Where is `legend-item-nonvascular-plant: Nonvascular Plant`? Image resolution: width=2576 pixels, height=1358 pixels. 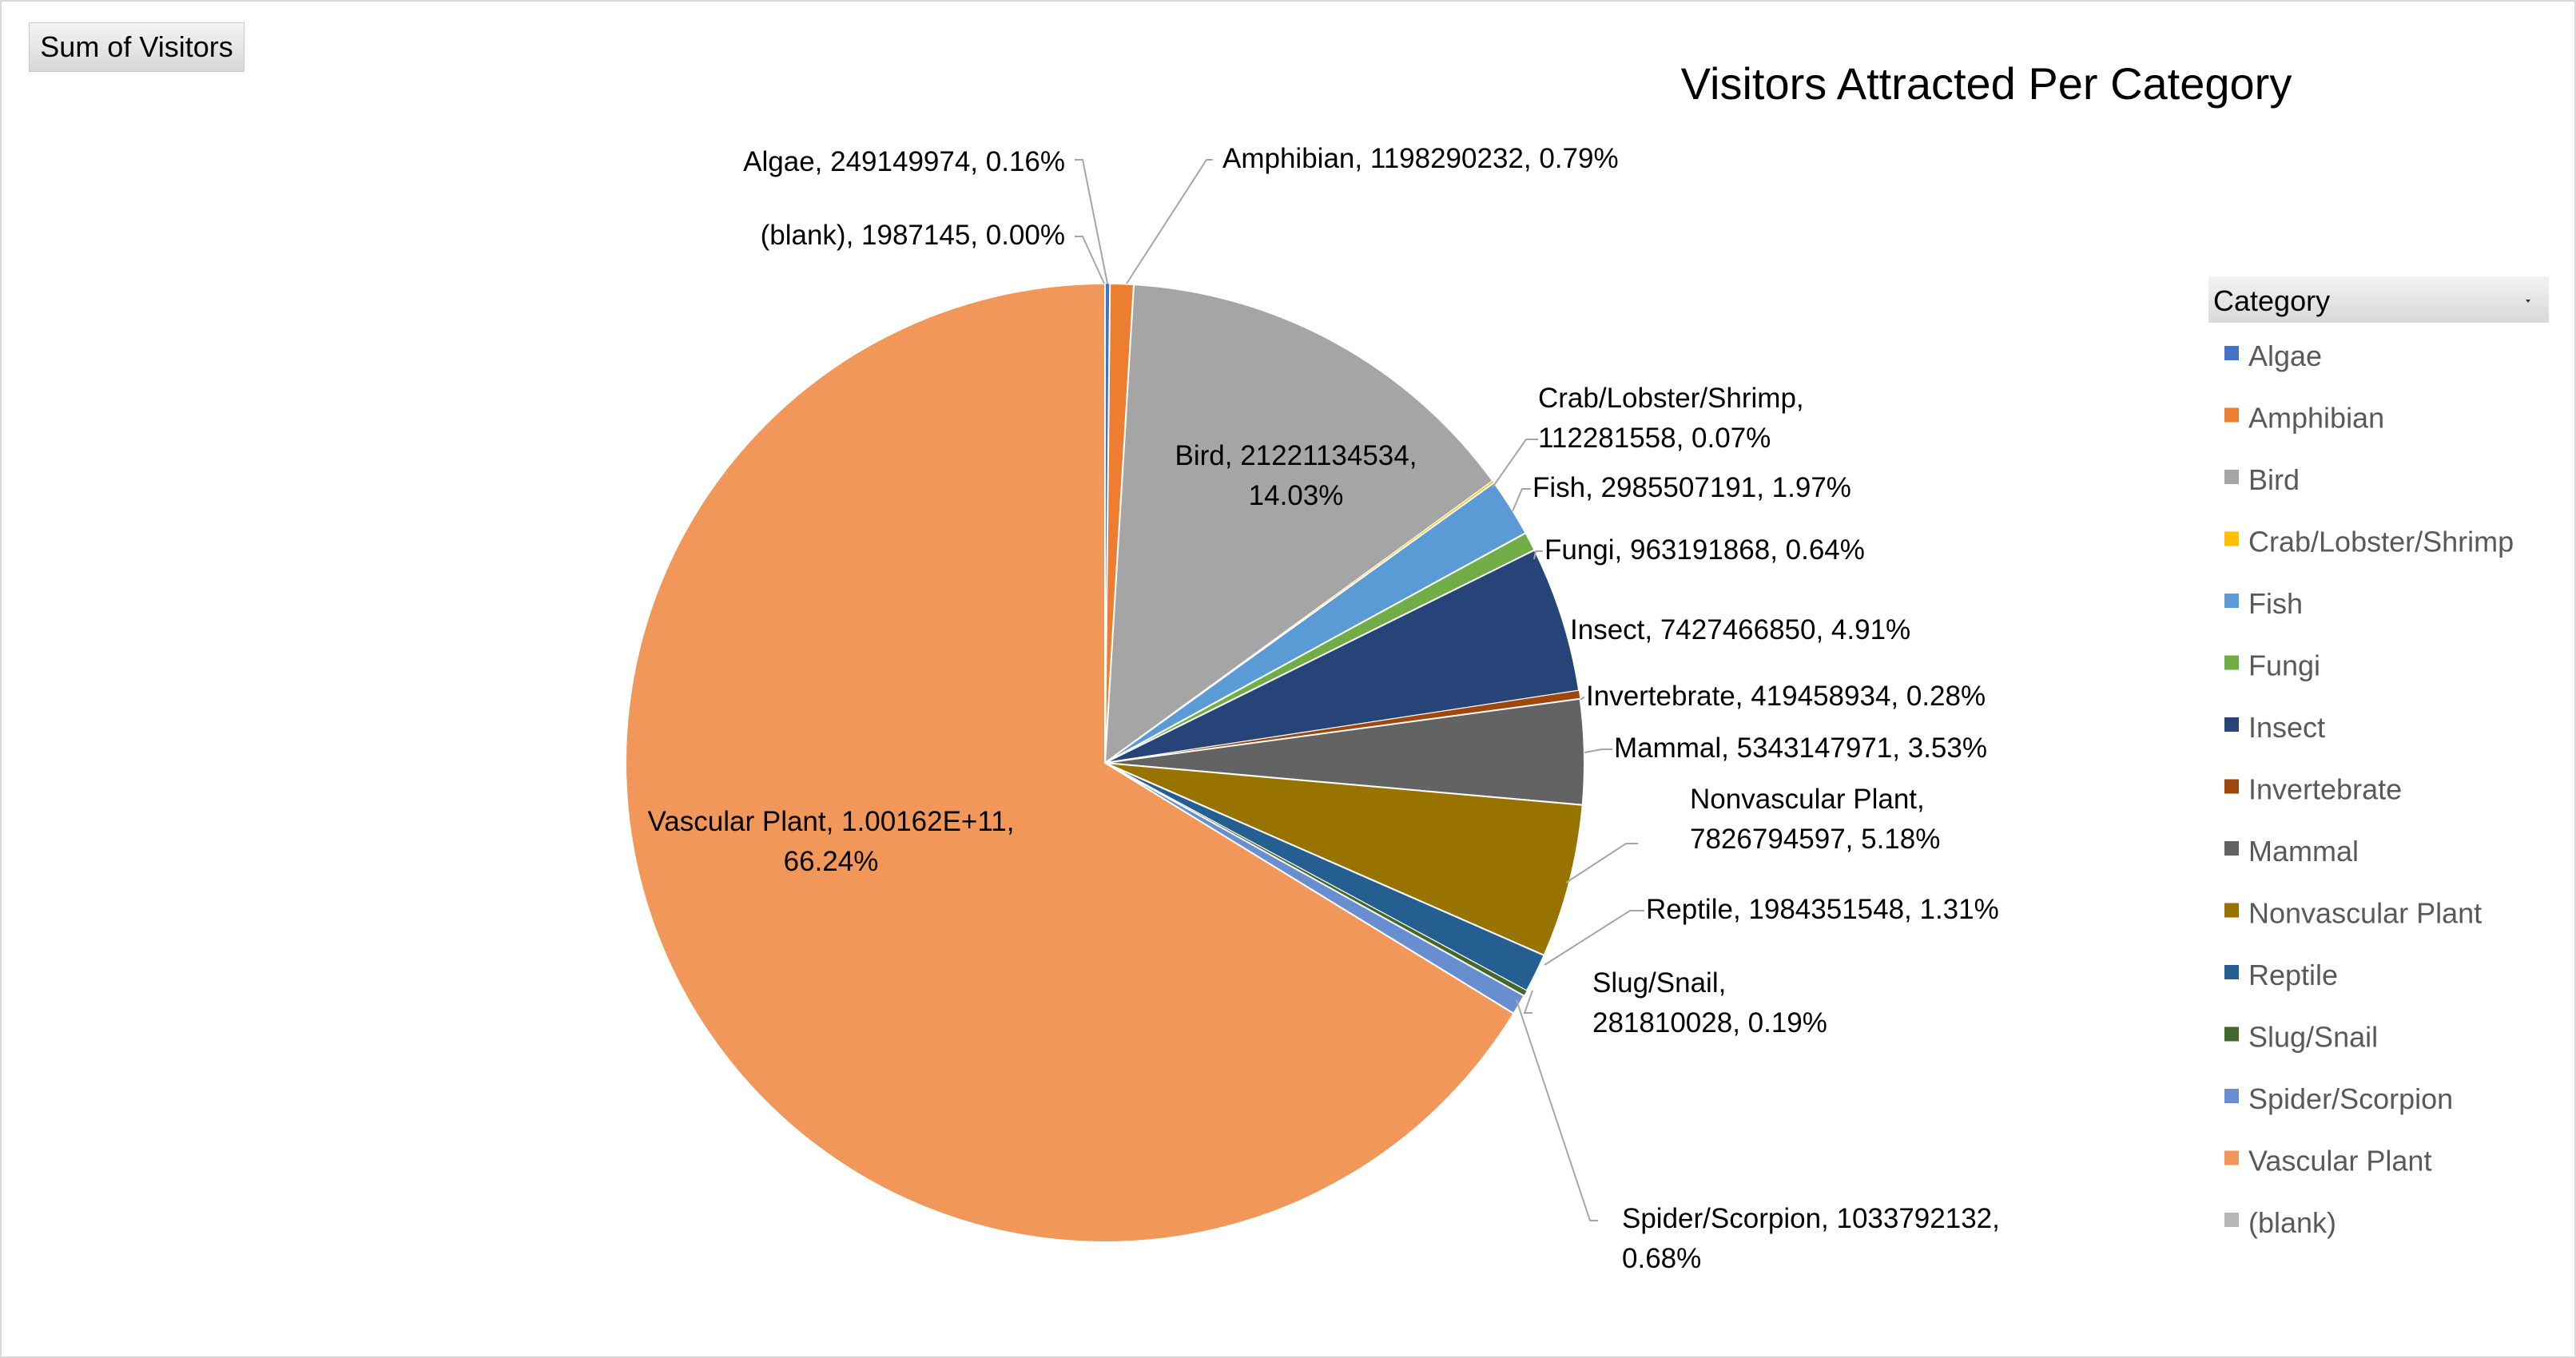
legend-item-nonvascular-plant: Nonvascular Plant is located at coordinates (2353, 913).